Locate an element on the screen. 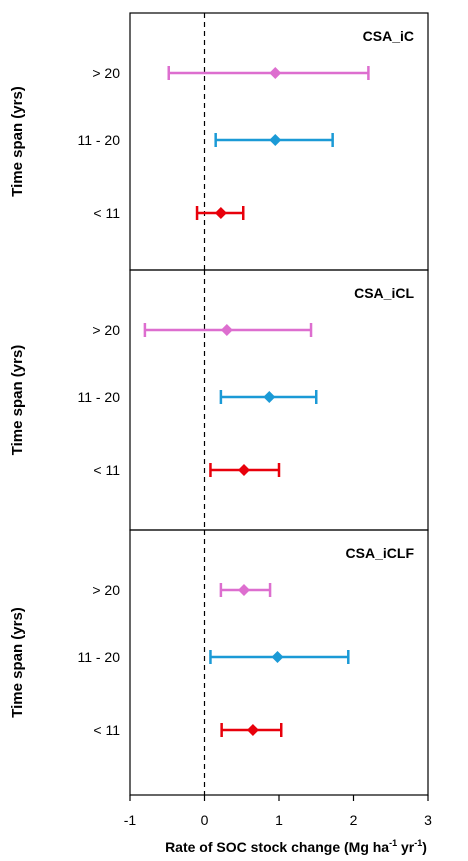 The width and height of the screenshot is (468, 861). x-axis-label-sup1: -1 is located at coordinates (393, 843).